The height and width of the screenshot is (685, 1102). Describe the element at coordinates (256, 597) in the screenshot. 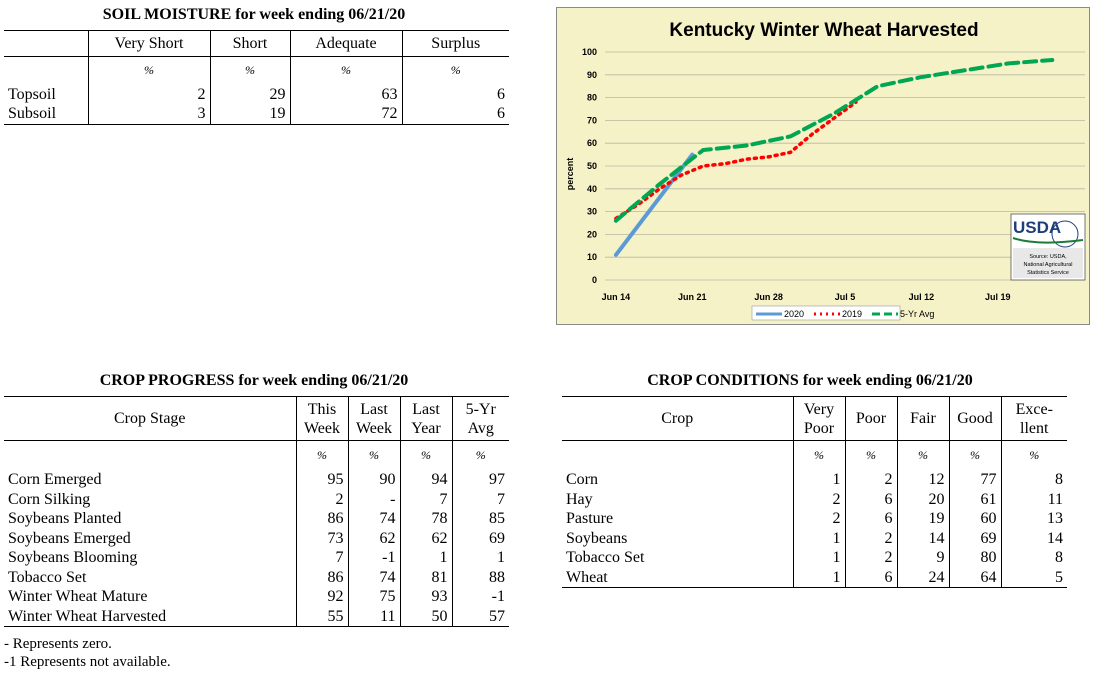

I see `table-row: Winter Wheat Mature 92 75 93 -1` at that location.